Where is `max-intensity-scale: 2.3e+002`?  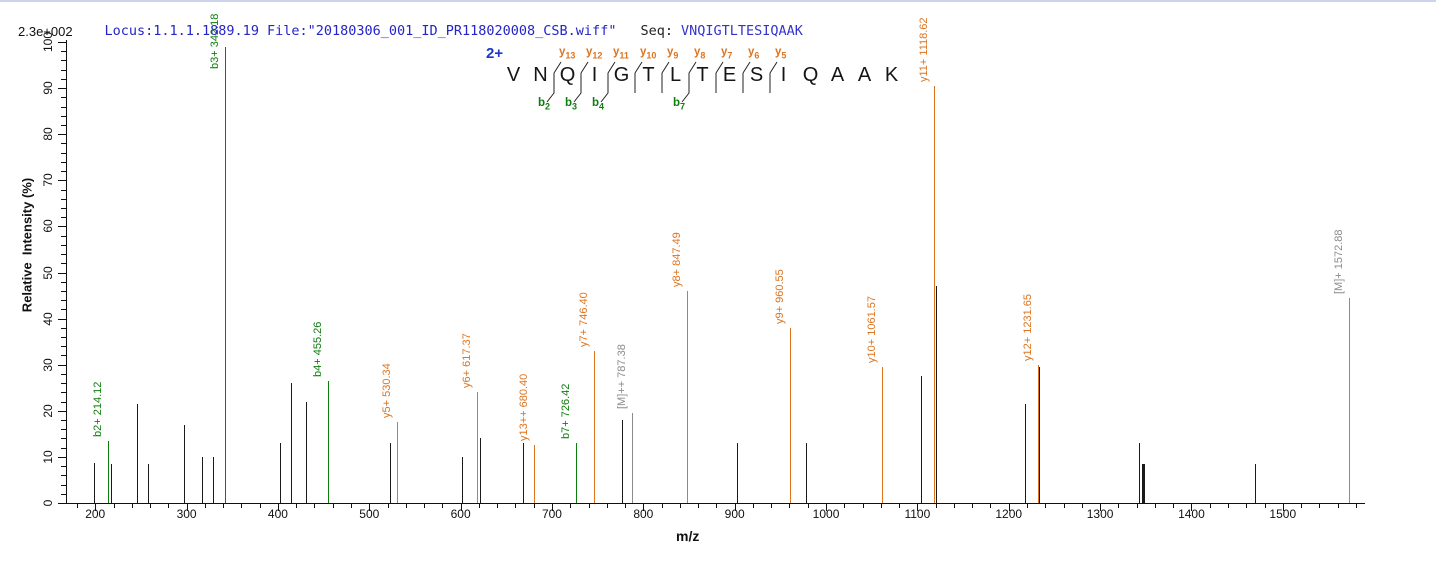 max-intensity-scale: 2.3e+002 is located at coordinates (45, 31).